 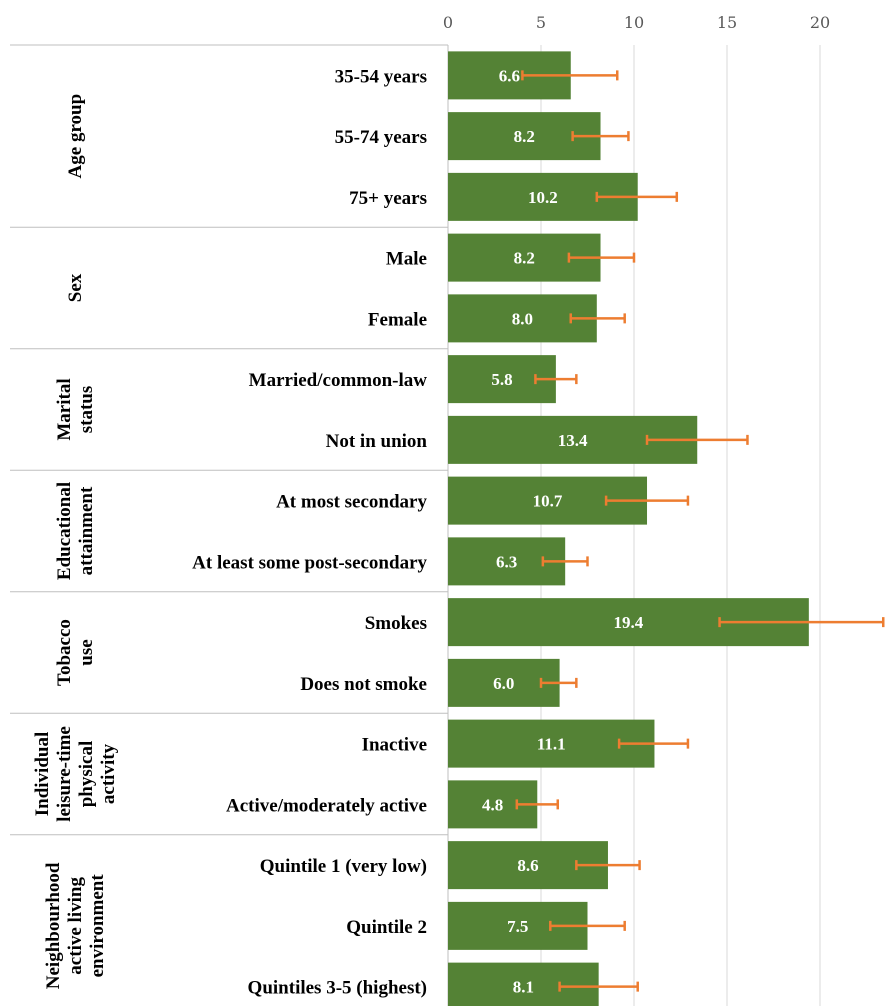 I want to click on category-label: Inactive, so click(x=394, y=745).